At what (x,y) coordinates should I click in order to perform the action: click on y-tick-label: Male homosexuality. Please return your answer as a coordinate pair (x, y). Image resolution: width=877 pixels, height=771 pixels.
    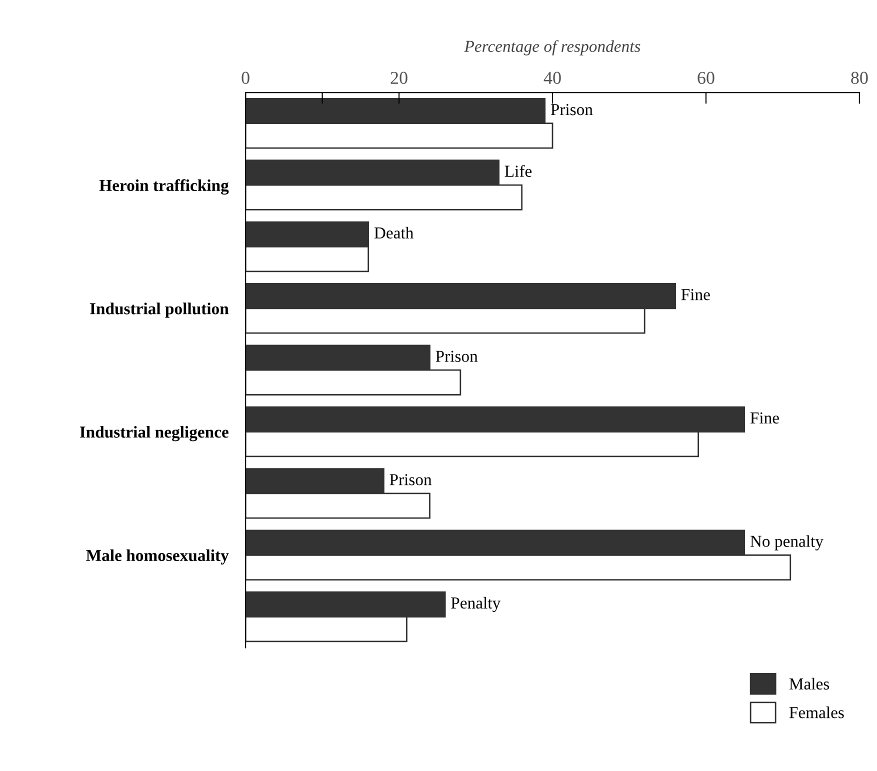
    Looking at the image, I should click on (157, 556).